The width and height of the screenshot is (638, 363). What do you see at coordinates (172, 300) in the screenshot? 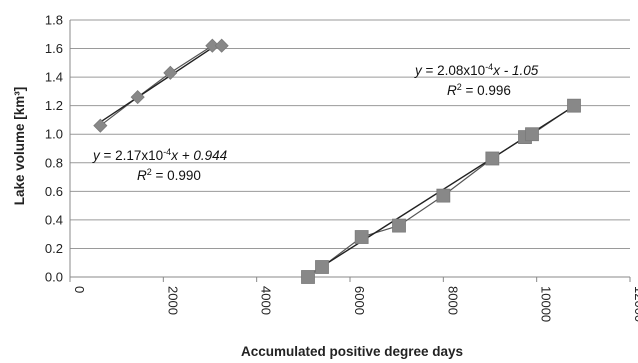
I see `x-tick-label: 2000` at bounding box center [172, 300].